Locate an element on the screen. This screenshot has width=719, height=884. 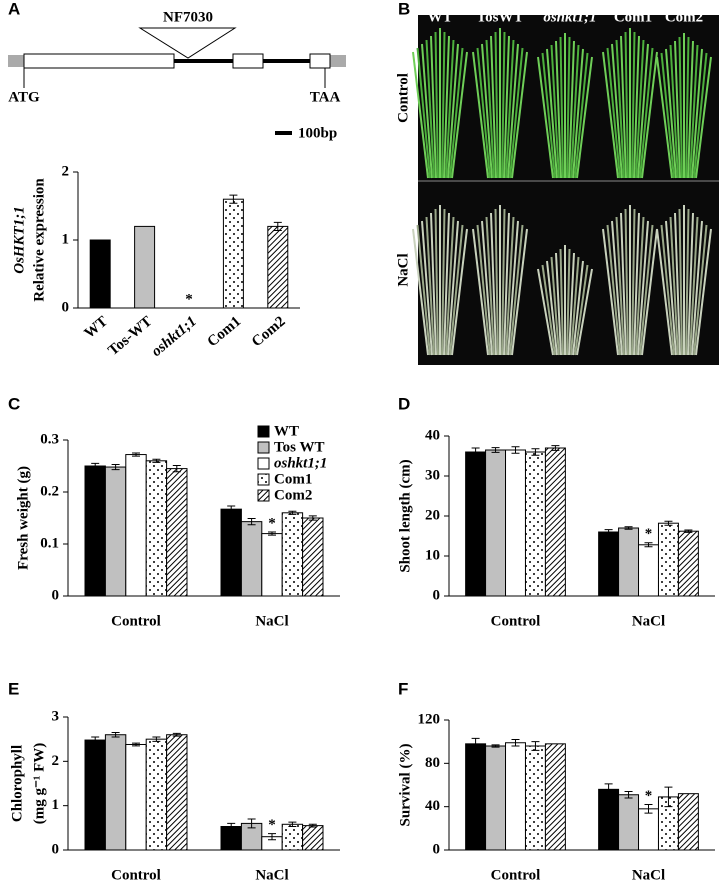
legend-label: WT is located at coordinates (286, 431).